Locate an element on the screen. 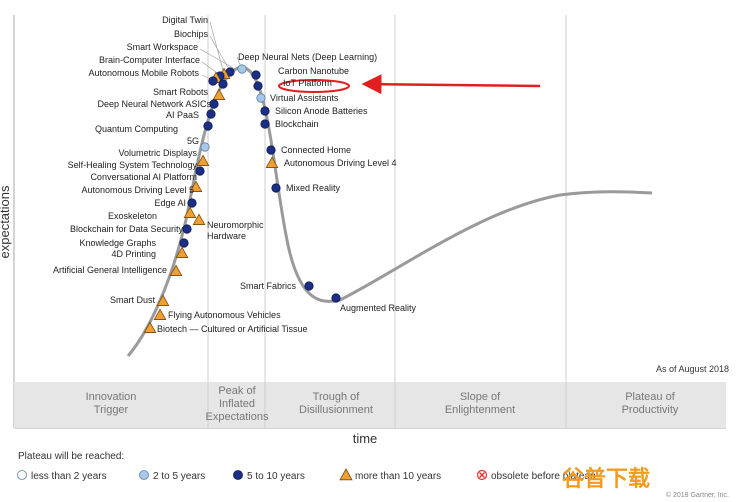 This screenshot has width=740, height=502. iot-highlight-arrow is located at coordinates (451, 84).